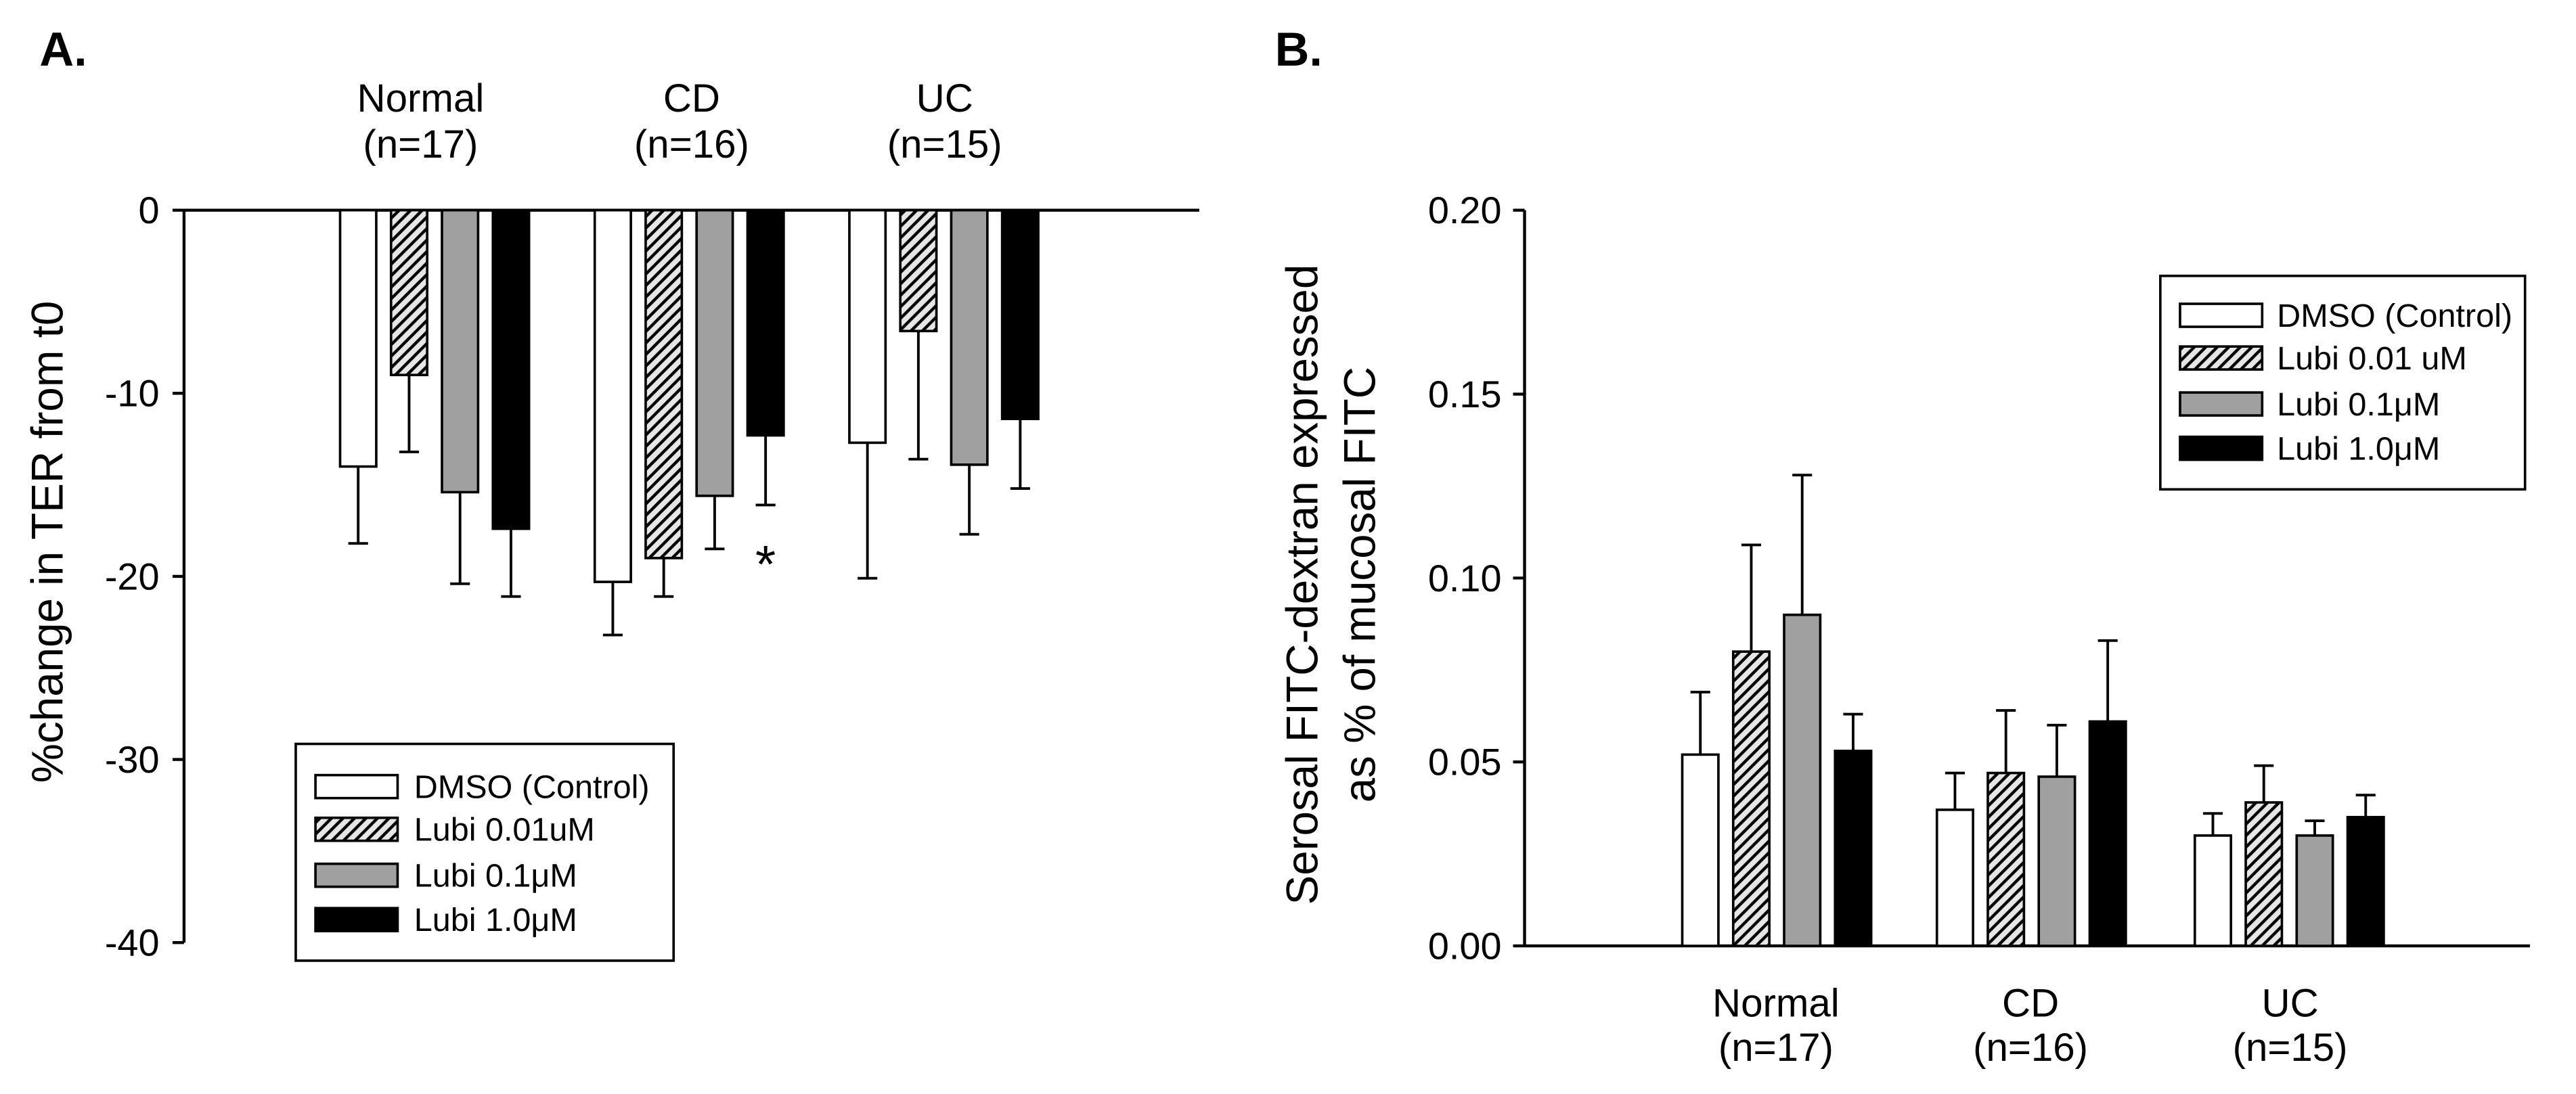 The height and width of the screenshot is (1094, 2576). What do you see at coordinates (2221, 358) in the screenshot?
I see `legend-swatch-lubi-0-01-um` at bounding box center [2221, 358].